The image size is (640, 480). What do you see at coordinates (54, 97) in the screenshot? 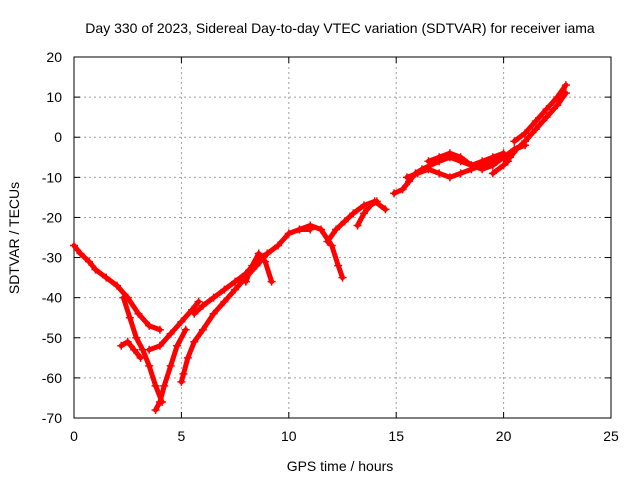
I see `y-tick-label: 10` at bounding box center [54, 97].